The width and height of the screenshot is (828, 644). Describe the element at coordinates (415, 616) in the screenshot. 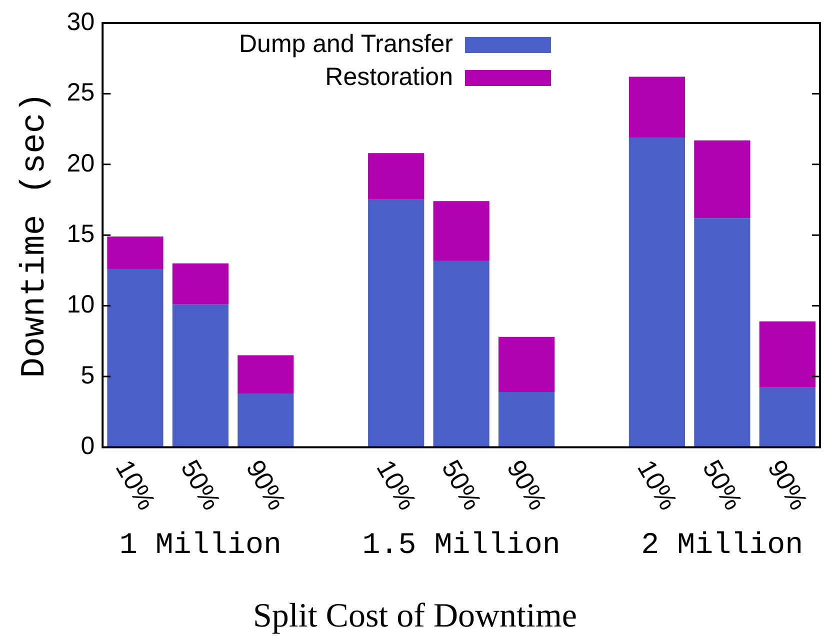

I see `text: Split Cost of Downtime` at that location.